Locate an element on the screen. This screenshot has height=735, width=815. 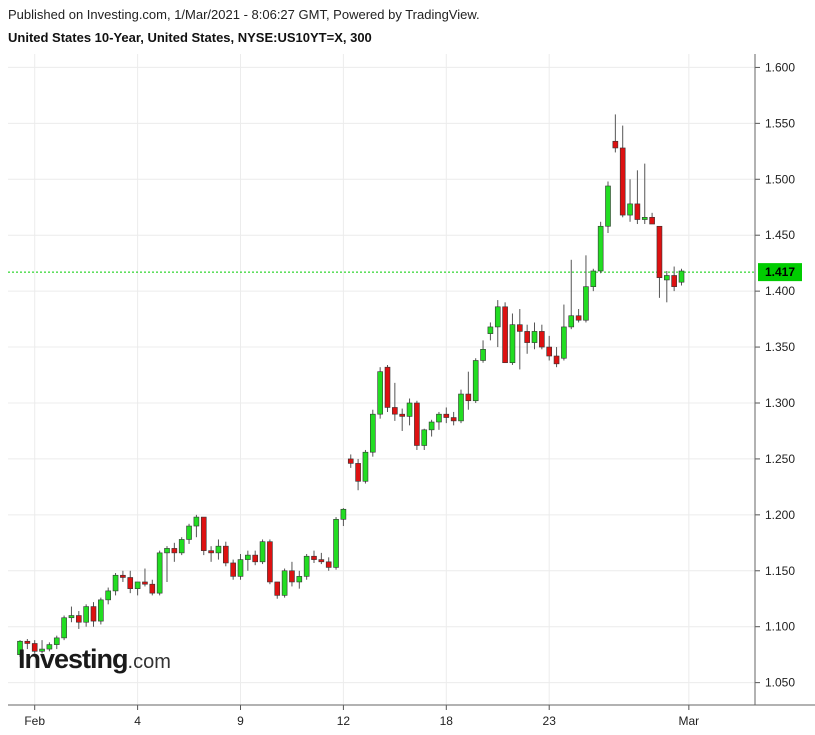
x-tick-label: 12 is located at coordinates (344, 721).